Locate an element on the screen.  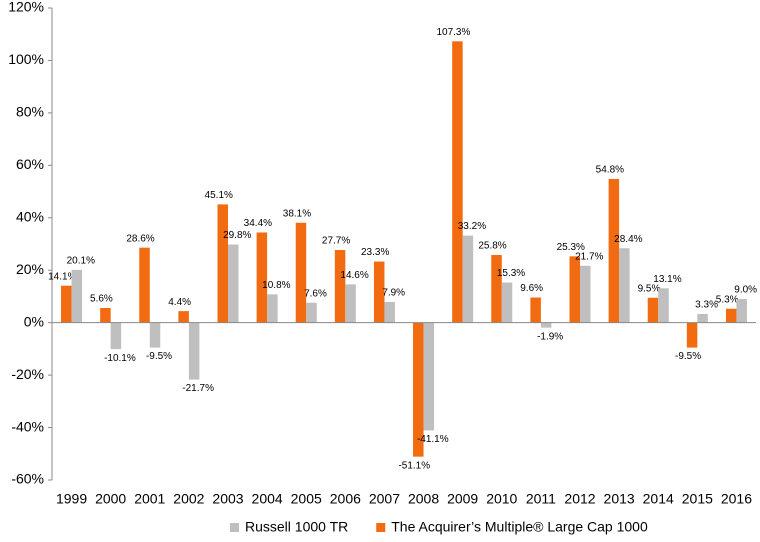
legend-label: Russell 1000 TR is located at coordinates (296, 527).